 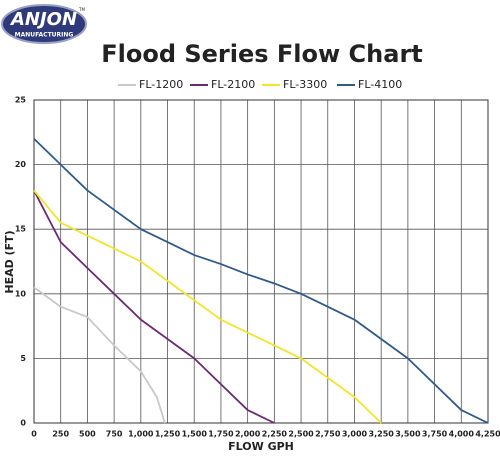 I want to click on chart-title: Flood Series Flow Chart, so click(x=262, y=54).